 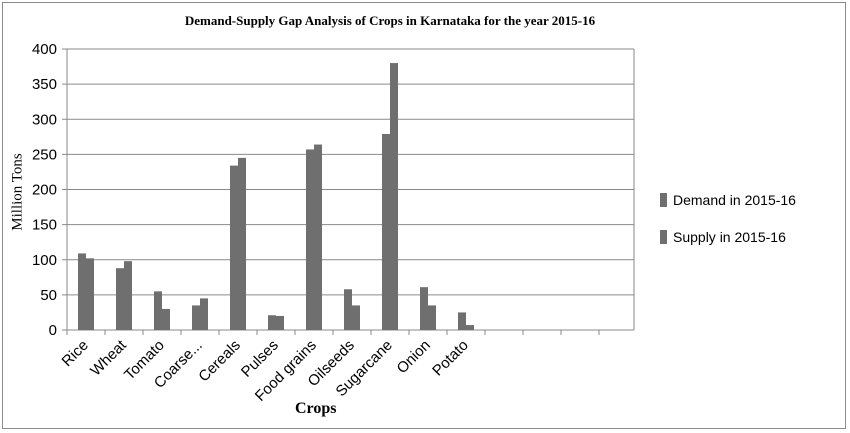 I want to click on x-tick-label: Rice, so click(x=75, y=353).